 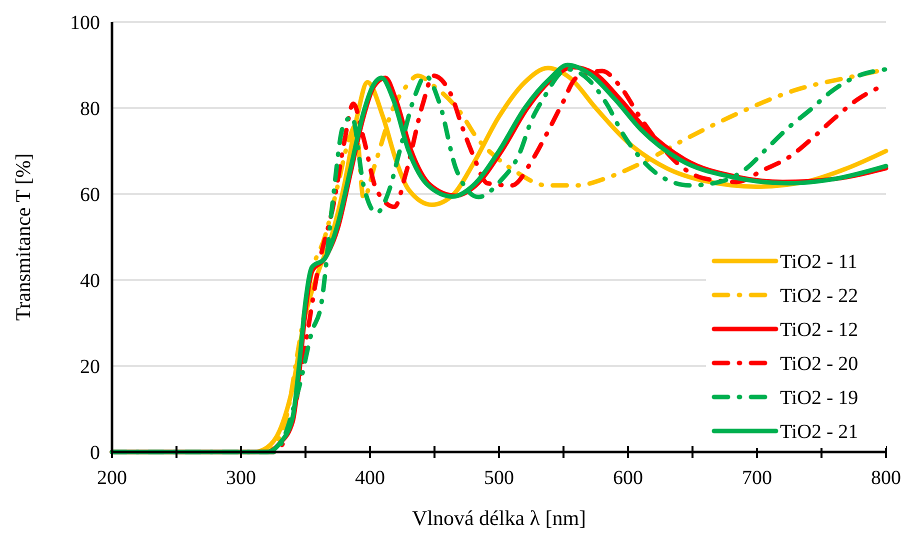 I want to click on legend-label: TiO2 - 20, so click(x=819, y=364).